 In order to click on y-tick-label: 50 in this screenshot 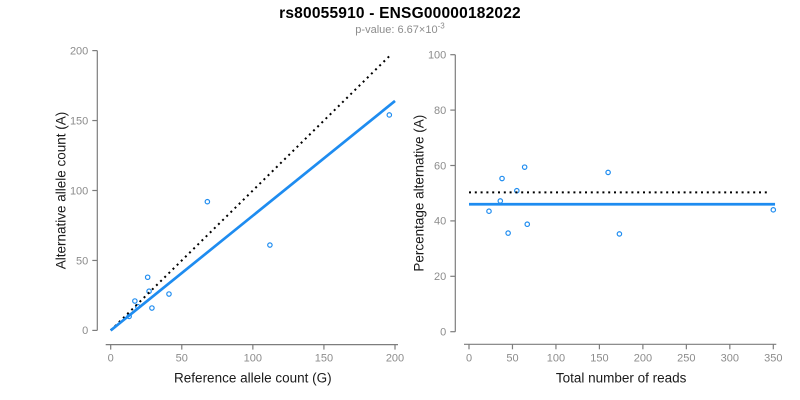, I will do `click(82, 261)`.